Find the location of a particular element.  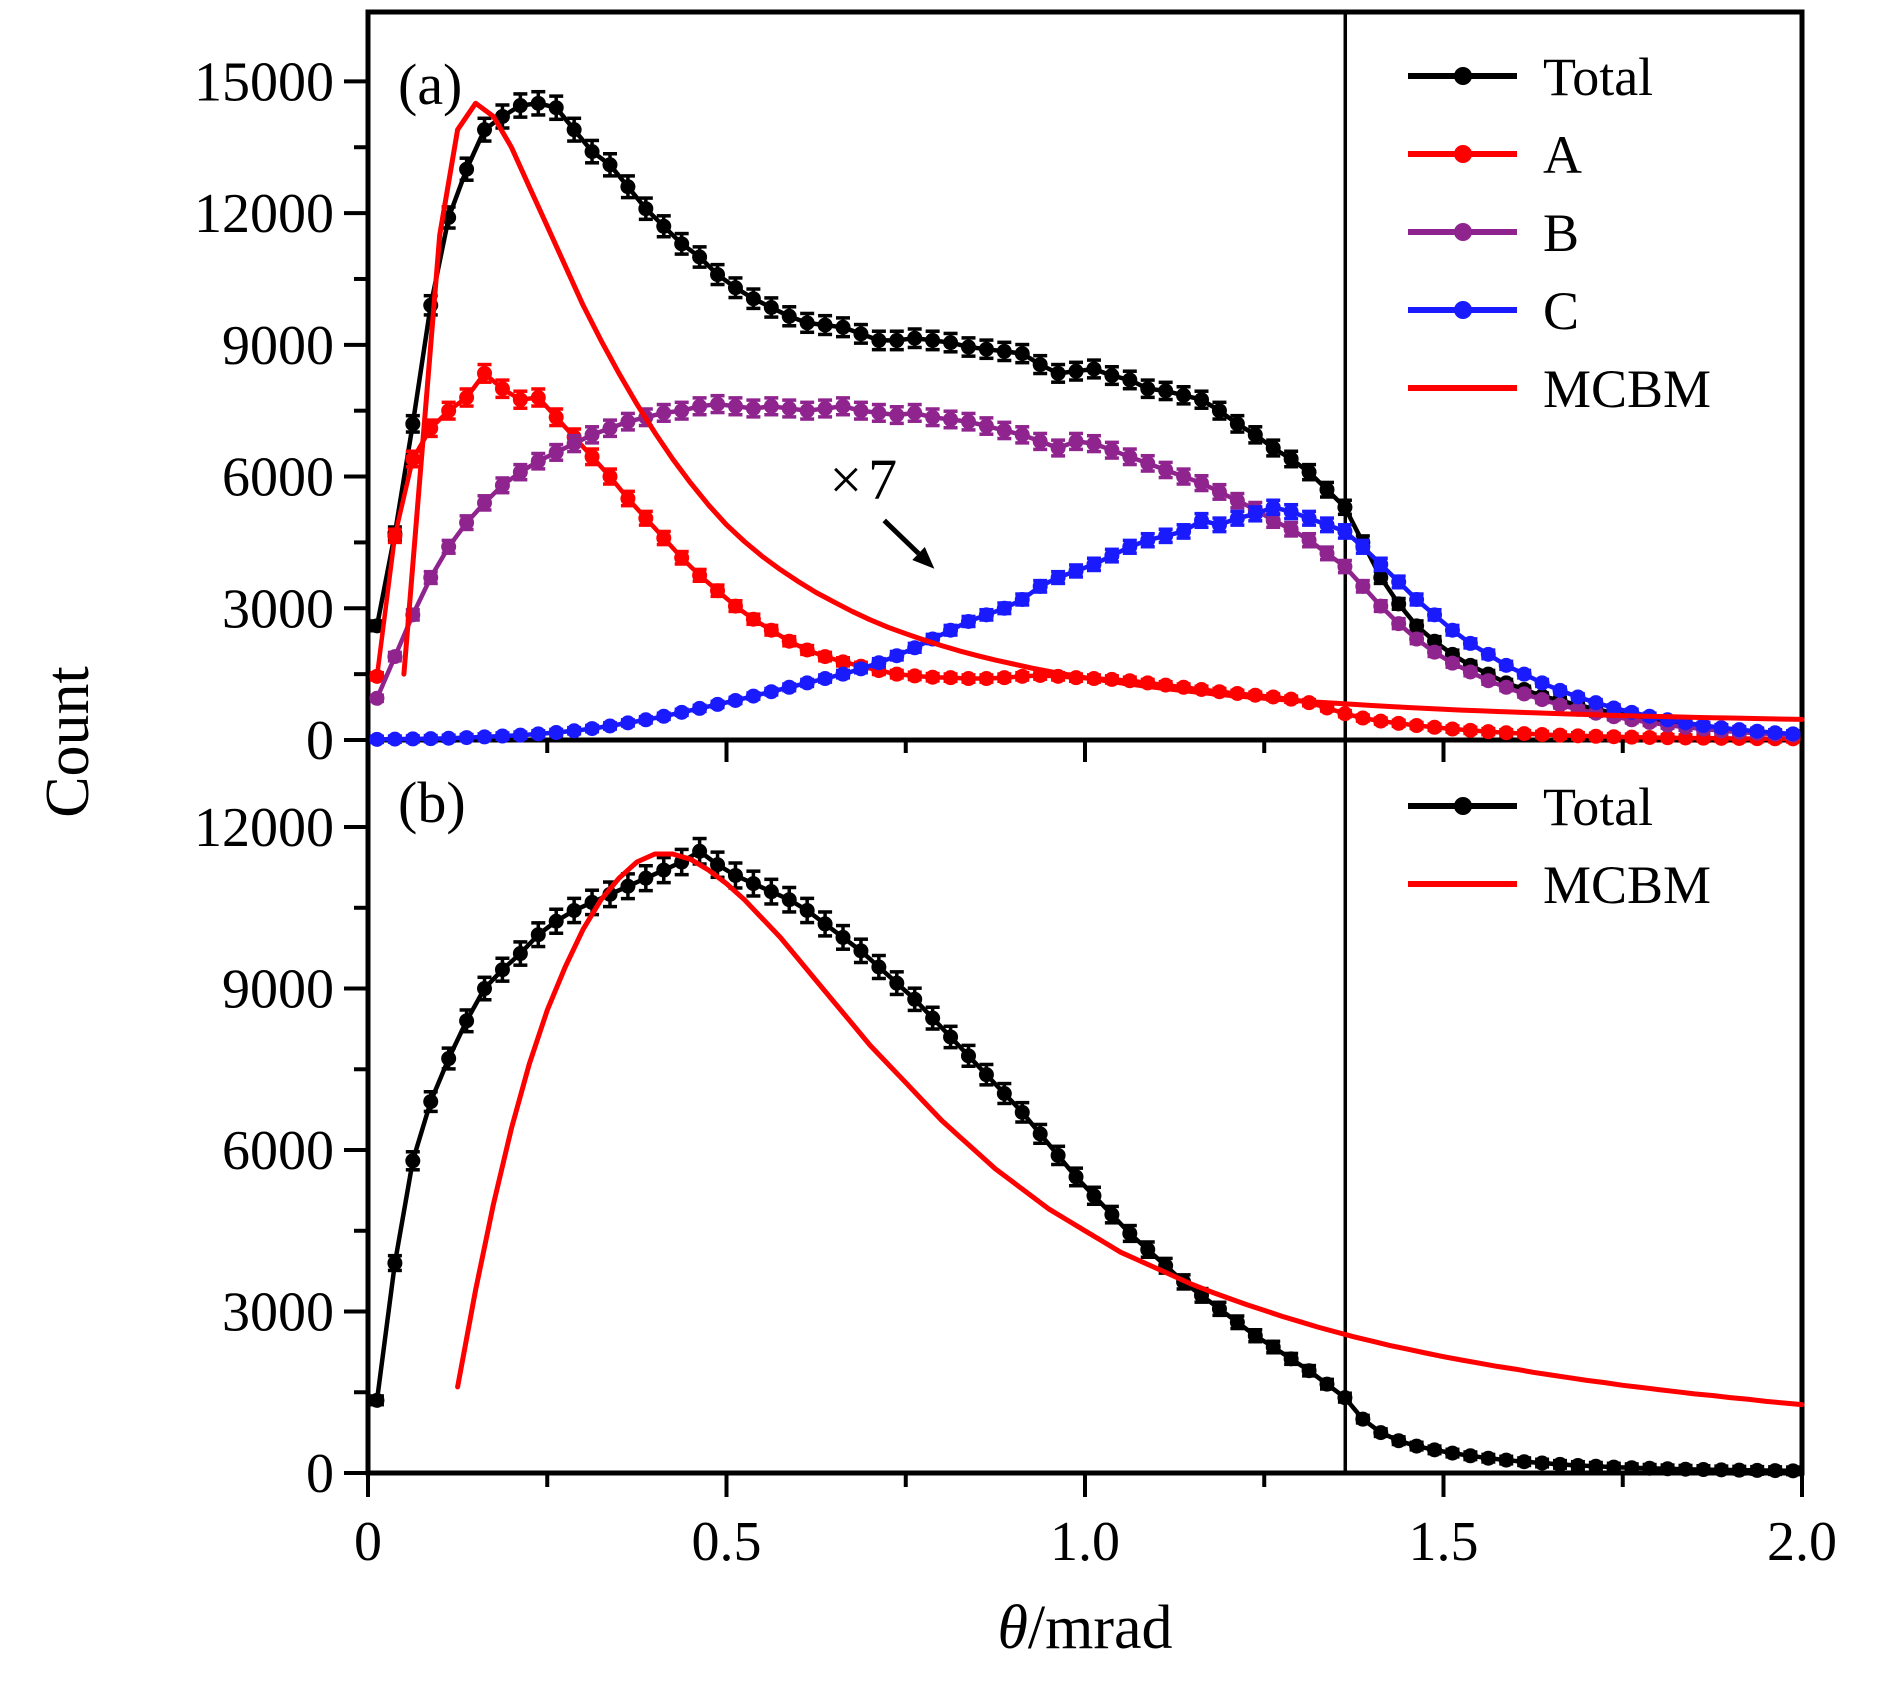

y-tick-label-a: 12000 is located at coordinates (264, 214).